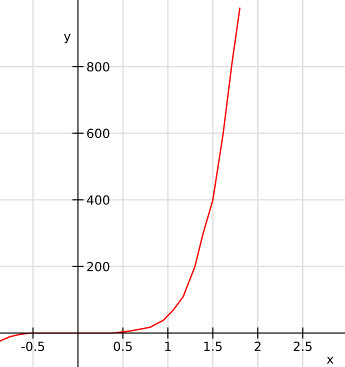 The image size is (345, 367). What do you see at coordinates (98, 267) in the screenshot?
I see `y-tick-label: 200` at bounding box center [98, 267].